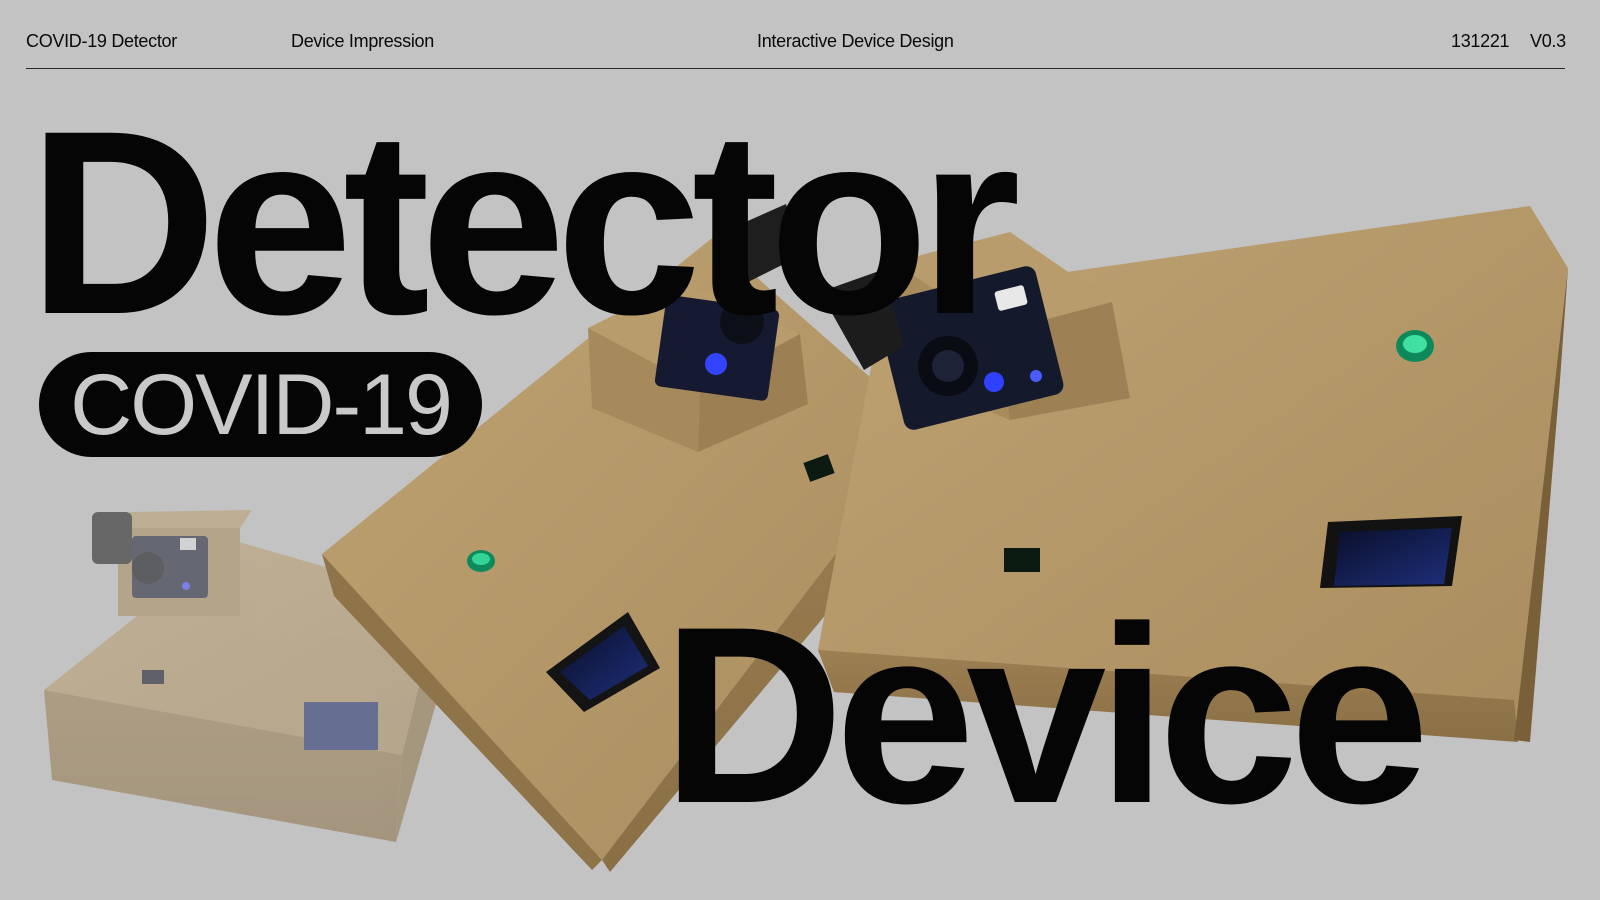 The width and height of the screenshot is (1600, 900). I want to click on device-photo-left, so click(242, 676).